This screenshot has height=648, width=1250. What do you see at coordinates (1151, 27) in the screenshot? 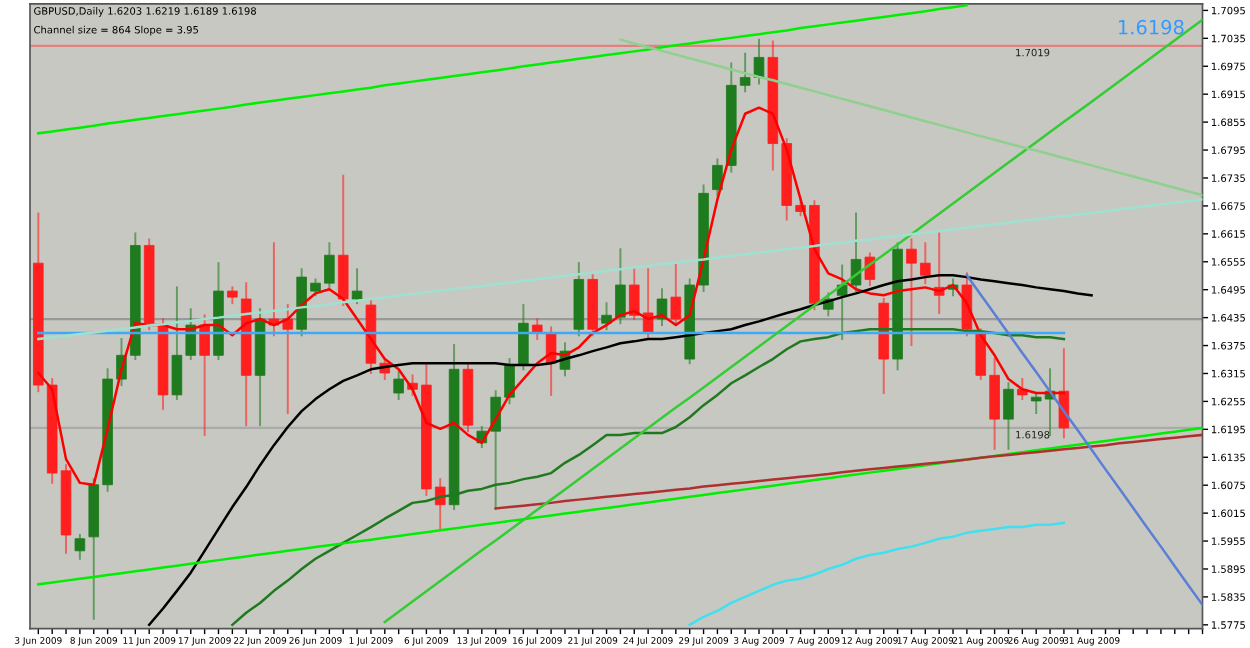
I see `annotation: 1.6198` at bounding box center [1151, 27].